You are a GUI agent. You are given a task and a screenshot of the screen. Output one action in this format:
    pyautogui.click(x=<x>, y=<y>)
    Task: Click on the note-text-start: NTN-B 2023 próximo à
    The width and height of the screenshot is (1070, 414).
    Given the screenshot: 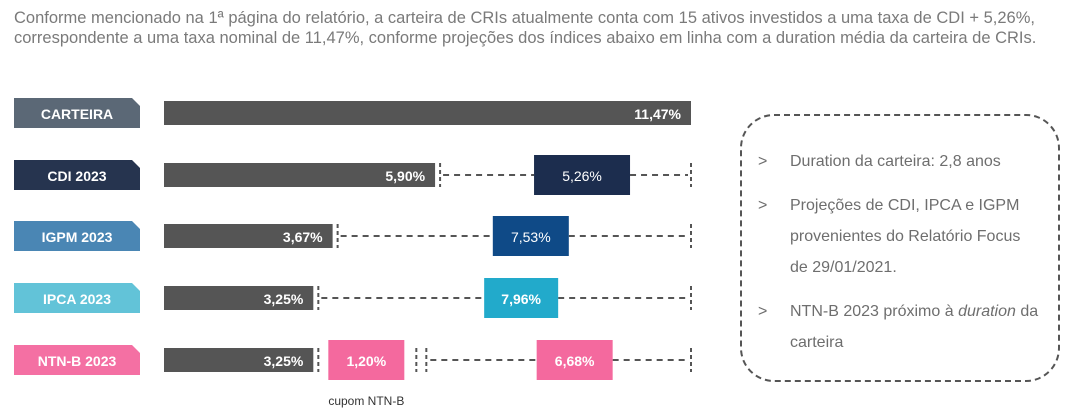 What is the action you would take?
    pyautogui.click(x=874, y=311)
    